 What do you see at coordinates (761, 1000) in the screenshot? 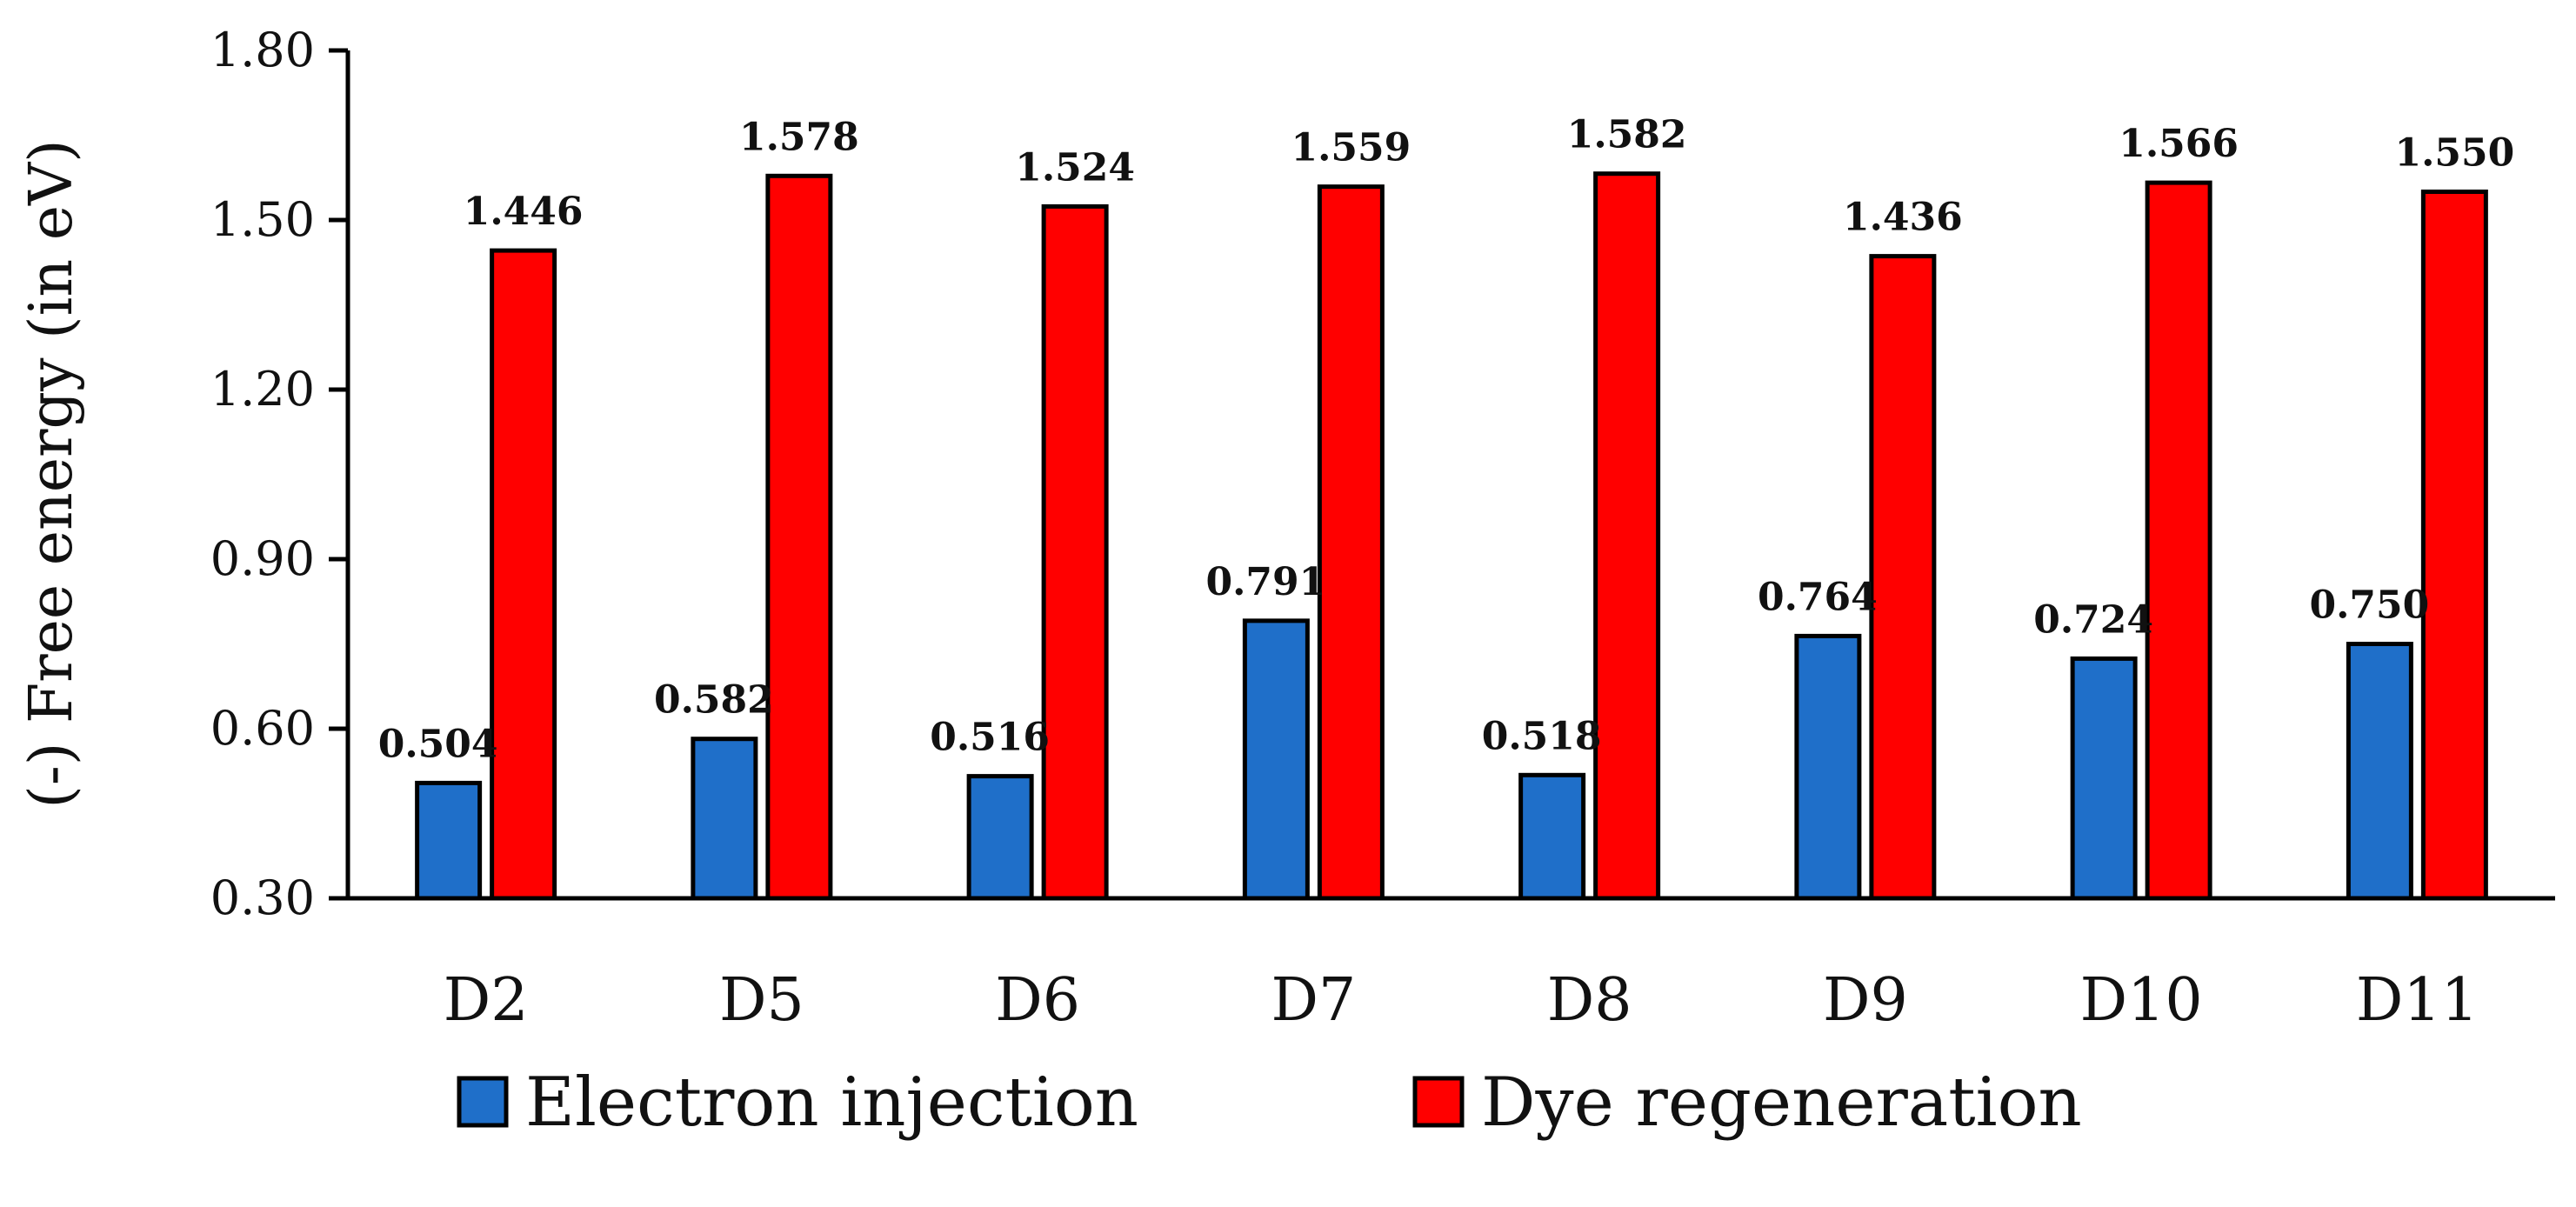
I see `x-category-d5: D5` at bounding box center [761, 1000].